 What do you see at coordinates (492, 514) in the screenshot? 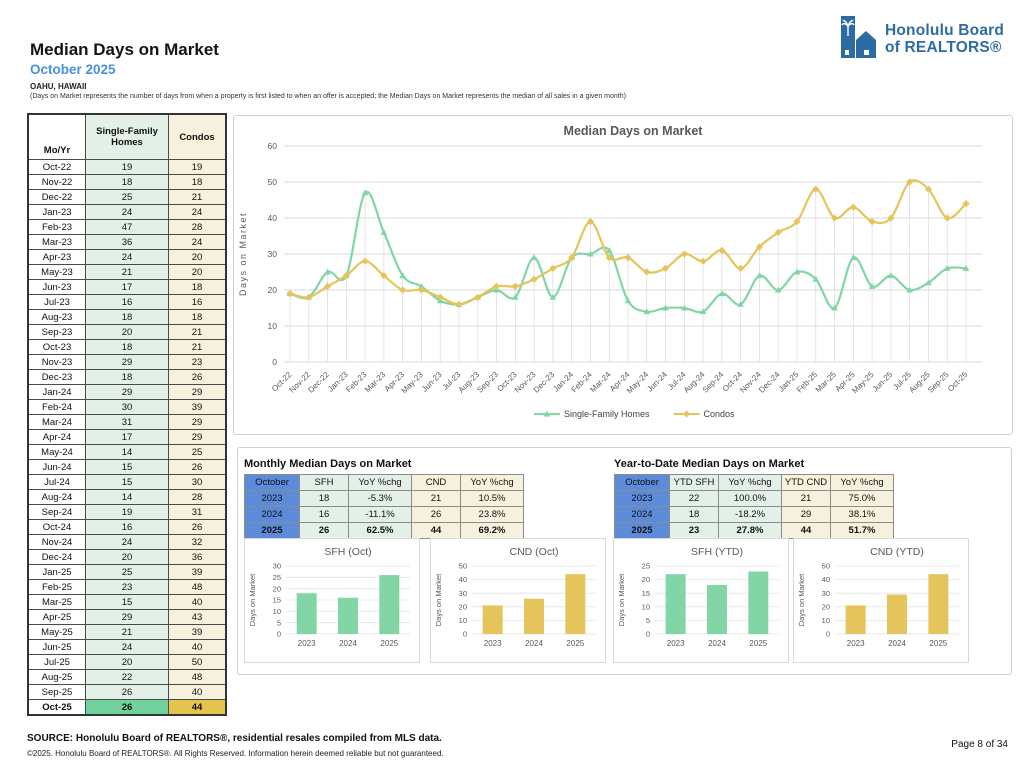
I see `table-cell: 23.8%` at bounding box center [492, 514].